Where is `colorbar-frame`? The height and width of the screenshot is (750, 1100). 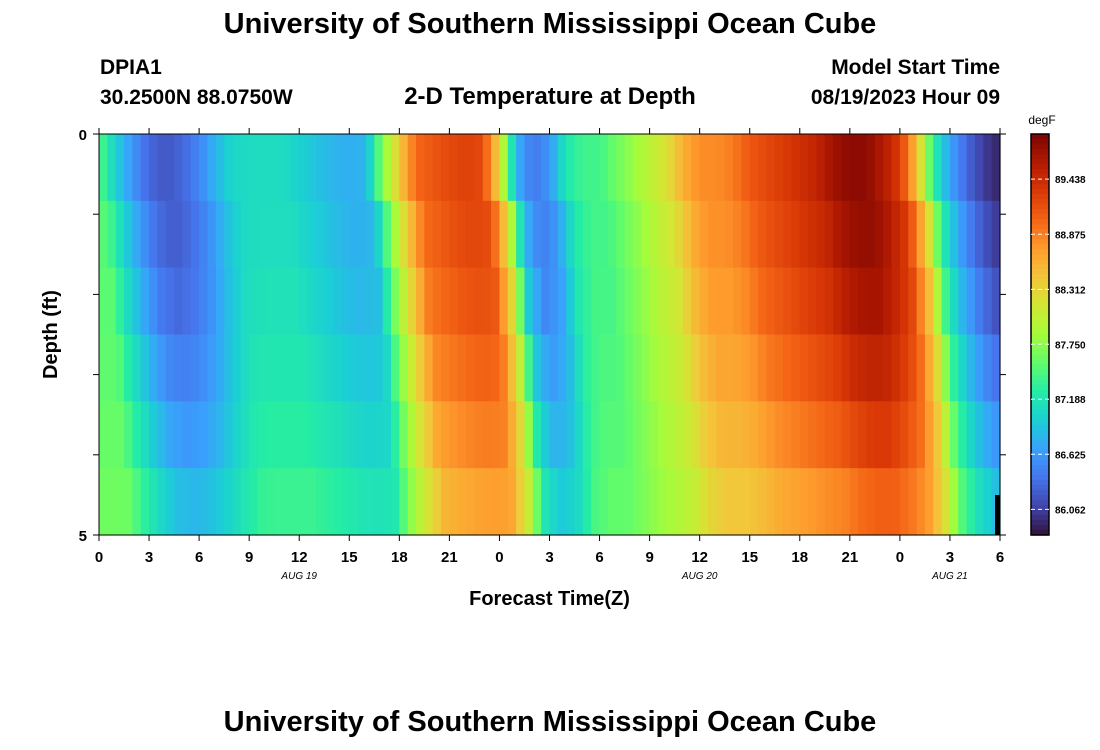 colorbar-frame is located at coordinates (1040, 334).